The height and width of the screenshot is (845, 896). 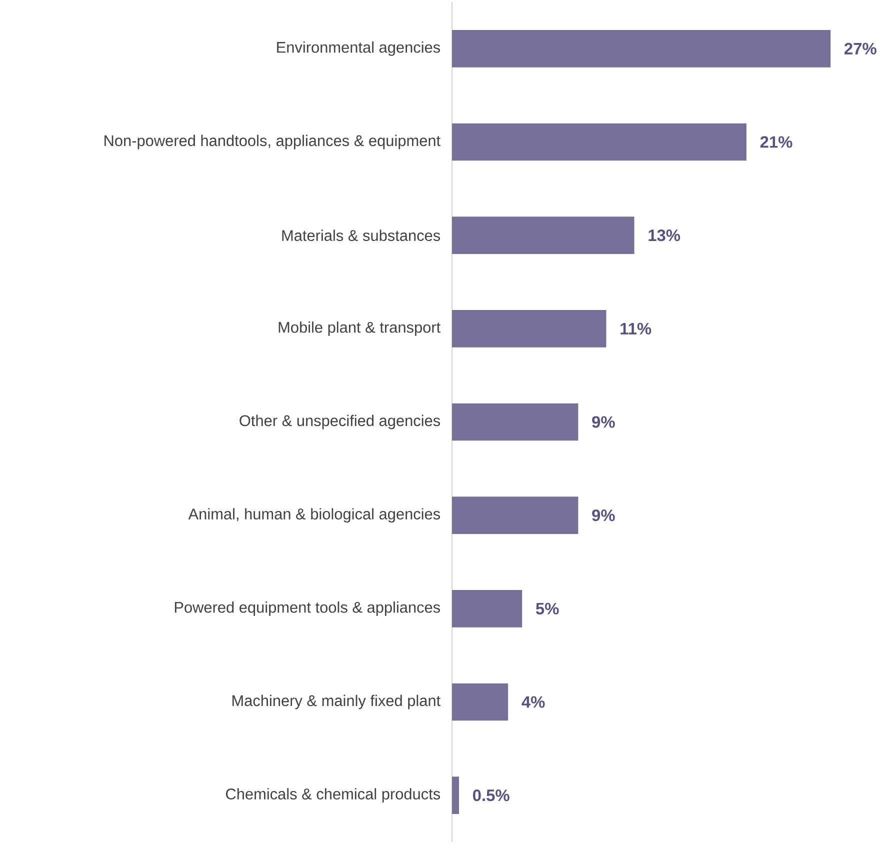 What do you see at coordinates (359, 328) in the screenshot?
I see `y-tick-label: Mobile plant & transport` at bounding box center [359, 328].